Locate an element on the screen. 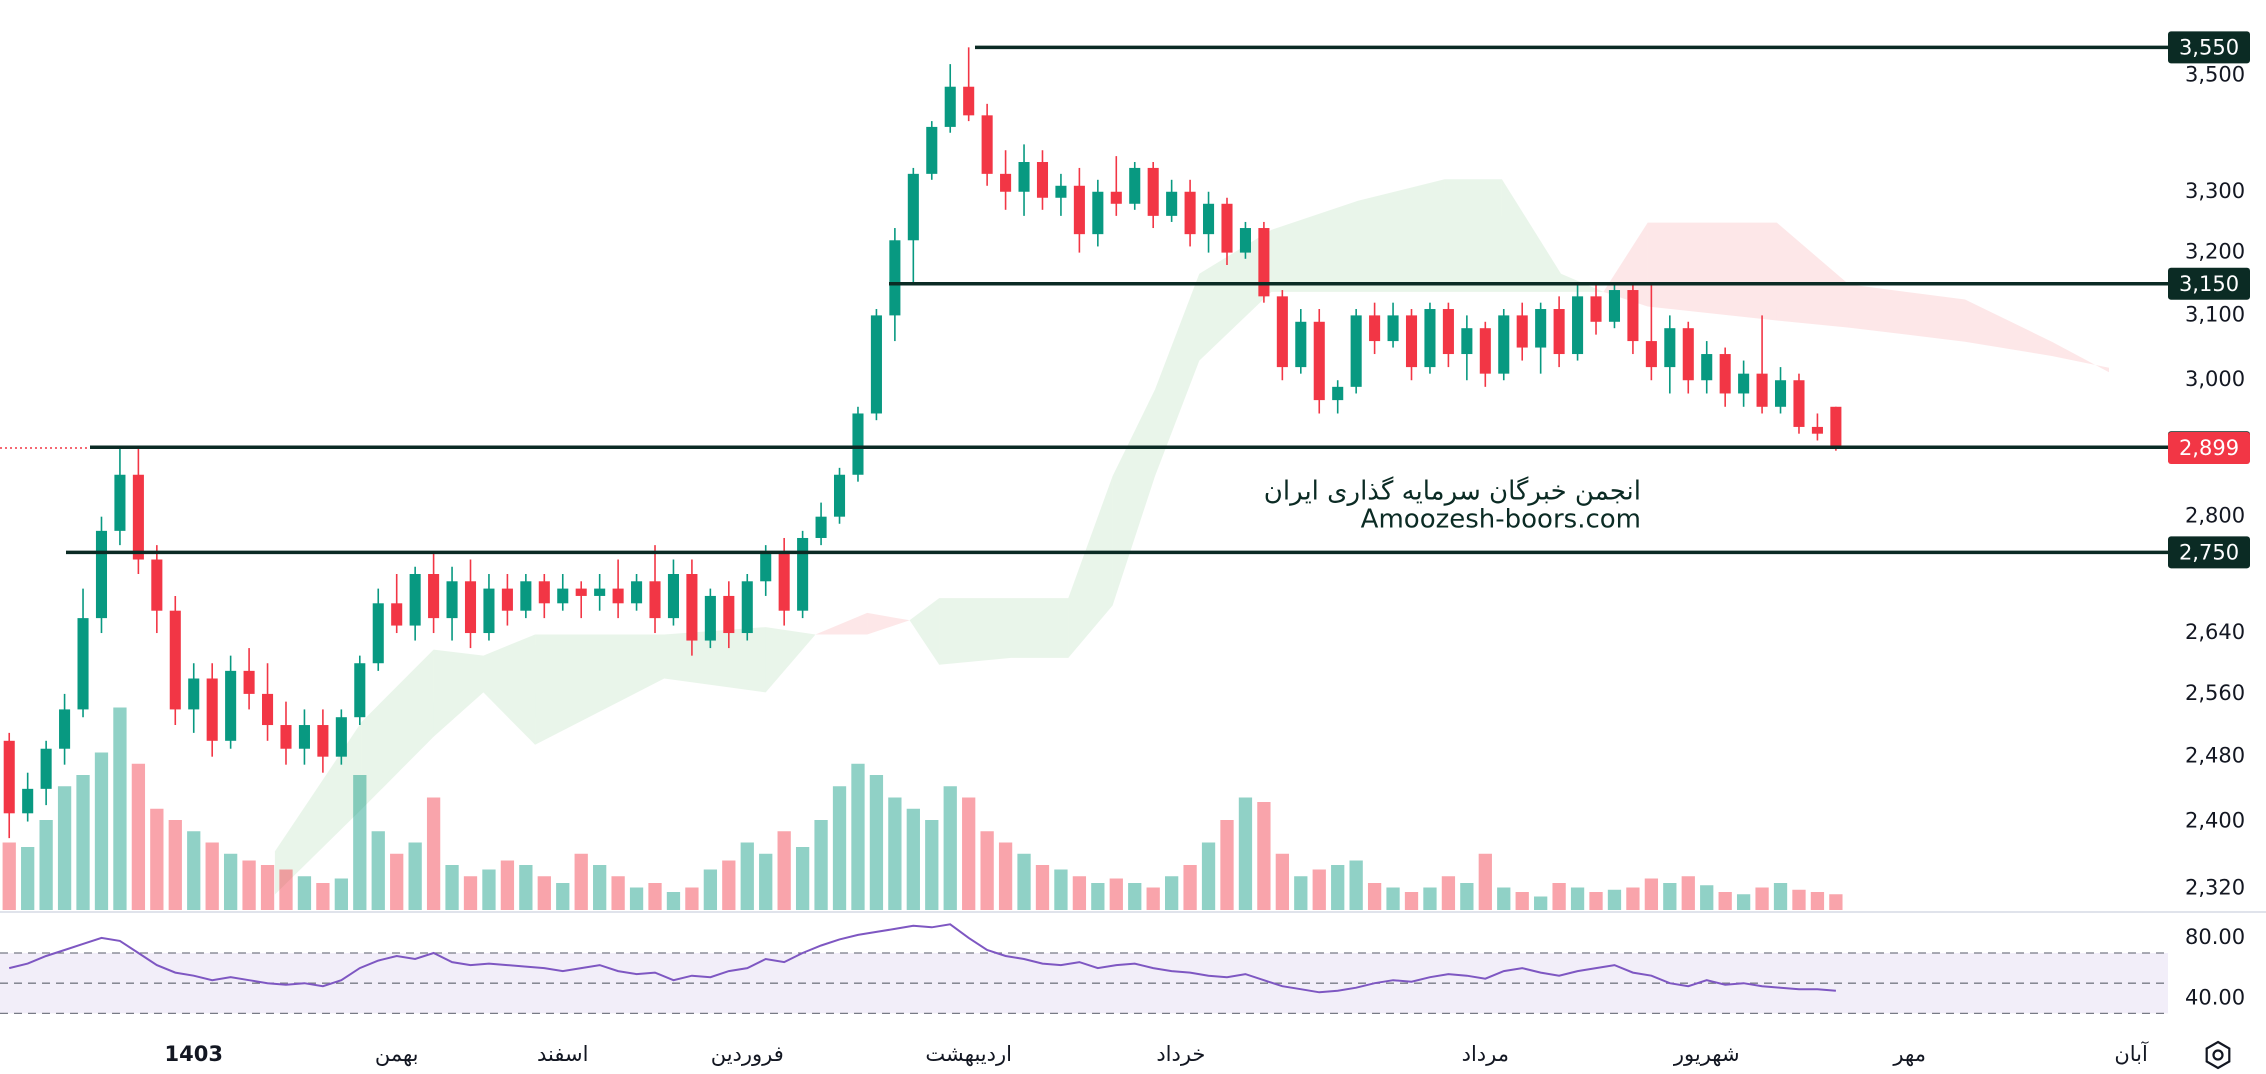  x-tick-label: 1403 is located at coordinates (194, 1054).